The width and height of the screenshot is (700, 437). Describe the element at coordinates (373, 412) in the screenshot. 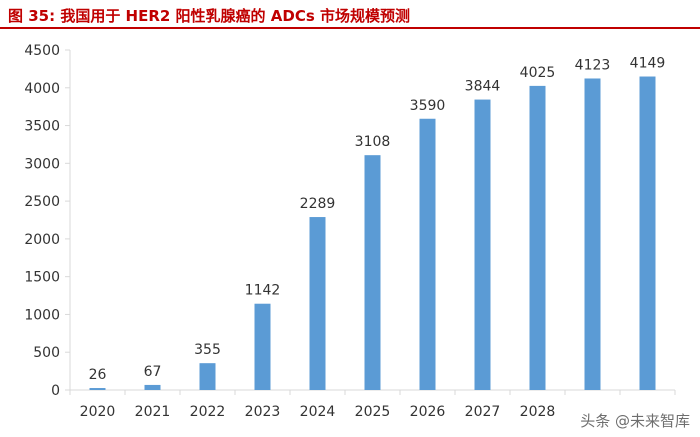

I see `x-tick-label: 2025` at that location.